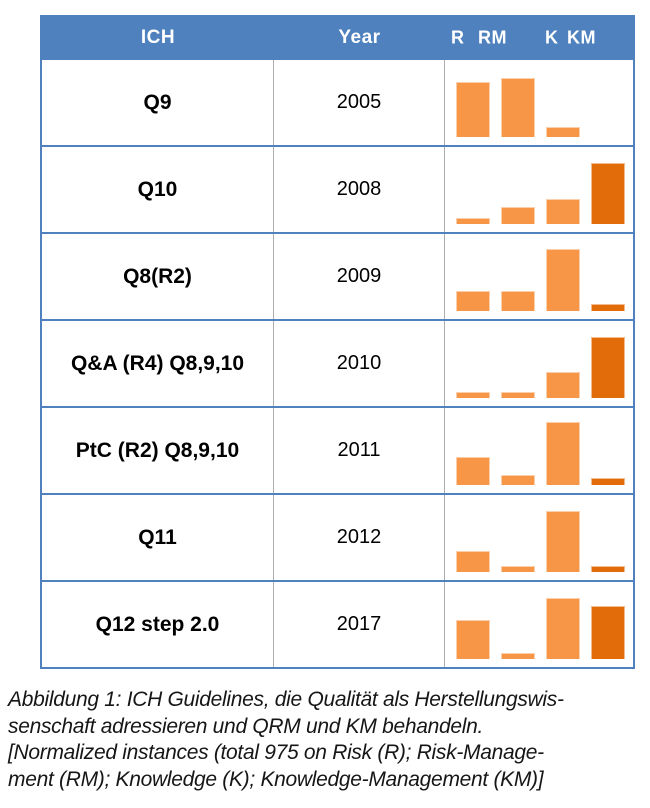 The image size is (650, 808). Describe the element at coordinates (359, 624) in the screenshot. I see `year-cell: 2017` at that location.